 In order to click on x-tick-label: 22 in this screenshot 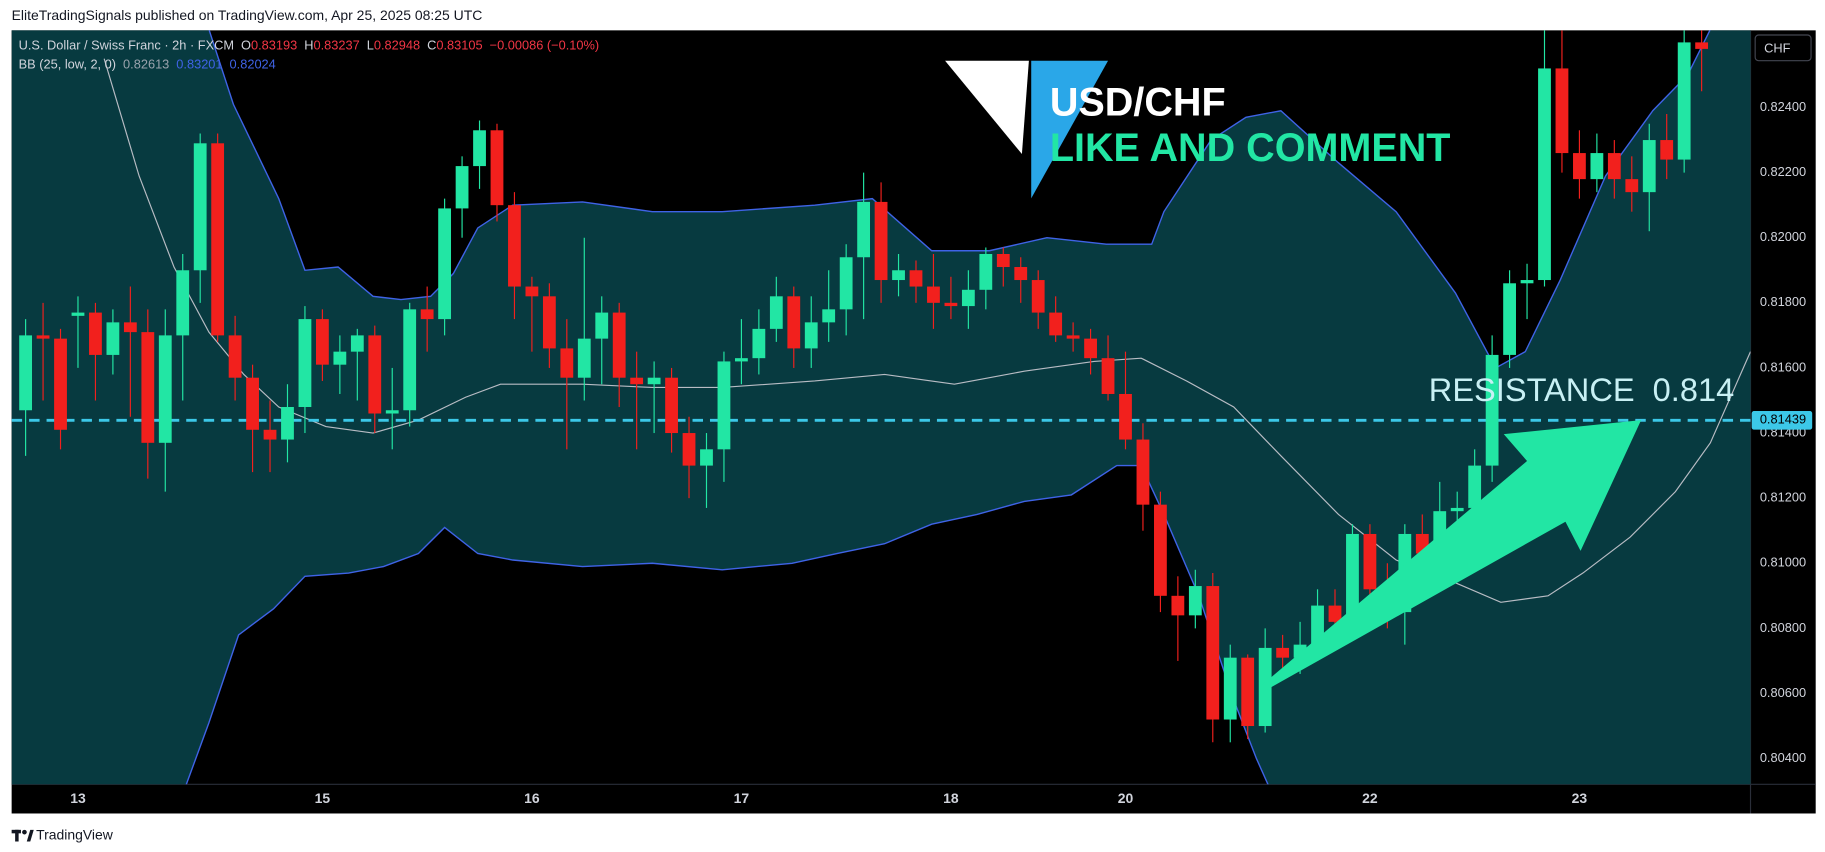, I will do `click(1370, 798)`.